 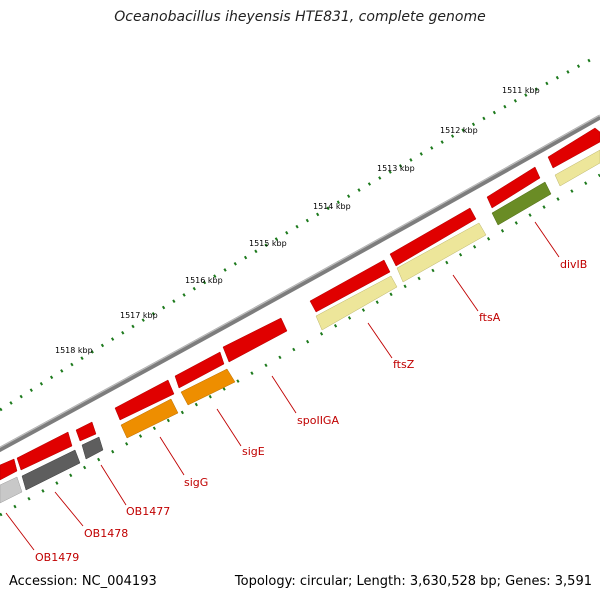 I want to click on kbp-label: 1514 kbp, so click(x=332, y=206).